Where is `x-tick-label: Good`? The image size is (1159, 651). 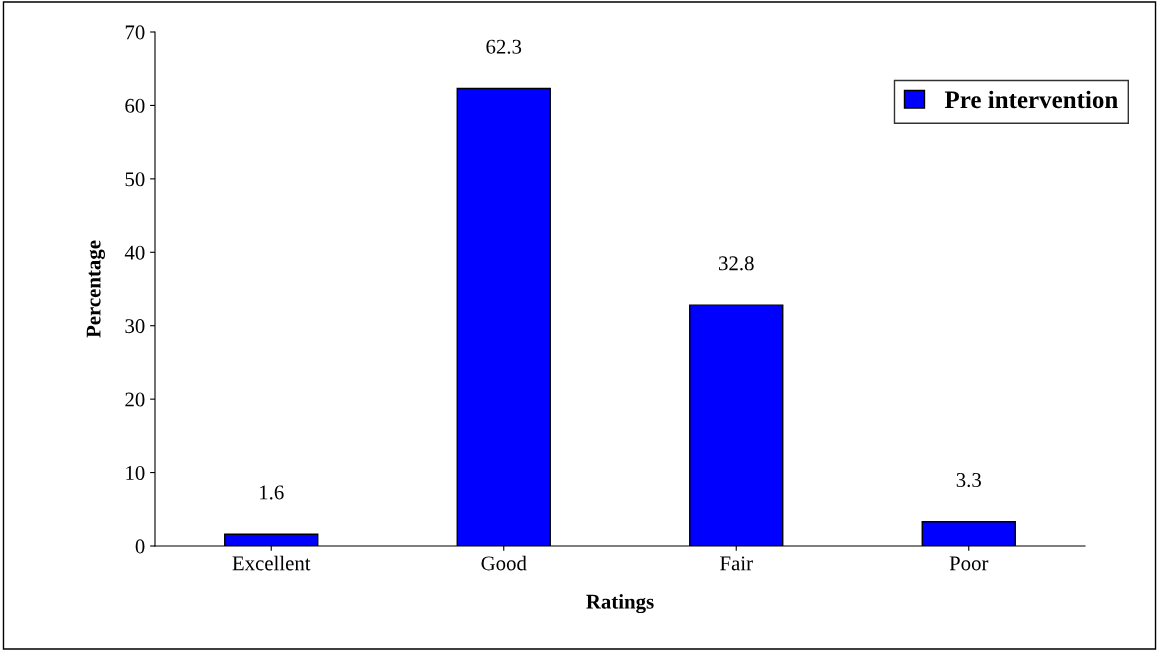
x-tick-label: Good is located at coordinates (504, 563).